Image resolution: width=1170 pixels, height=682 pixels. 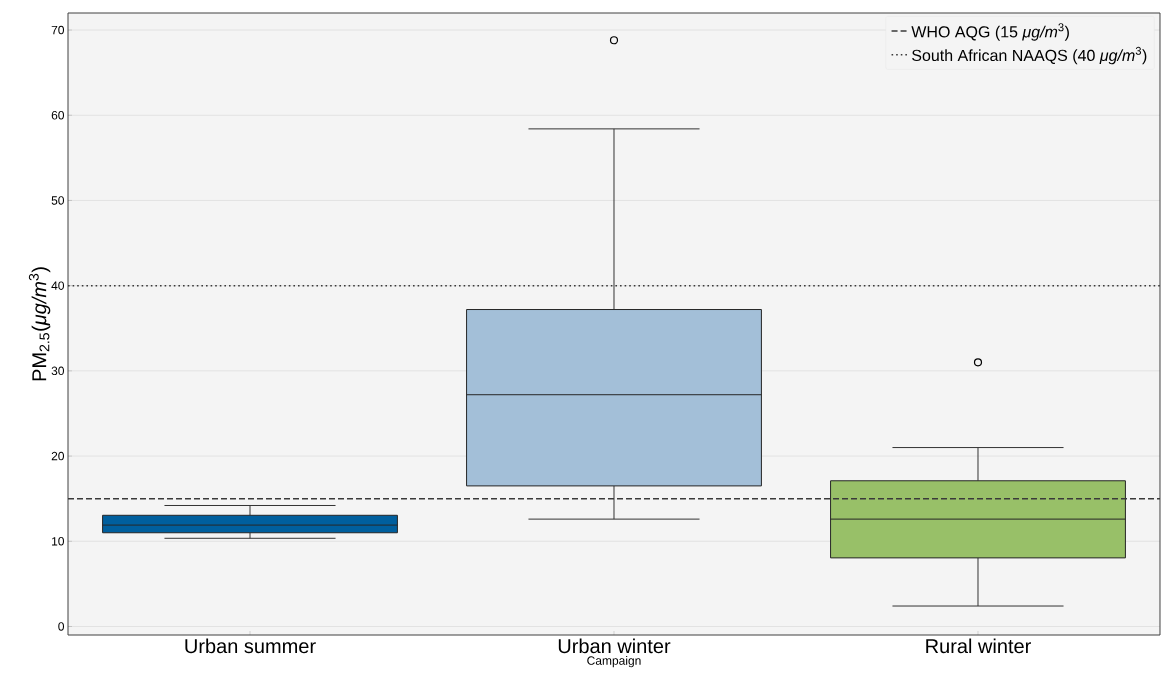 What do you see at coordinates (58, 371) in the screenshot?
I see `y-tick-label: 30` at bounding box center [58, 371].